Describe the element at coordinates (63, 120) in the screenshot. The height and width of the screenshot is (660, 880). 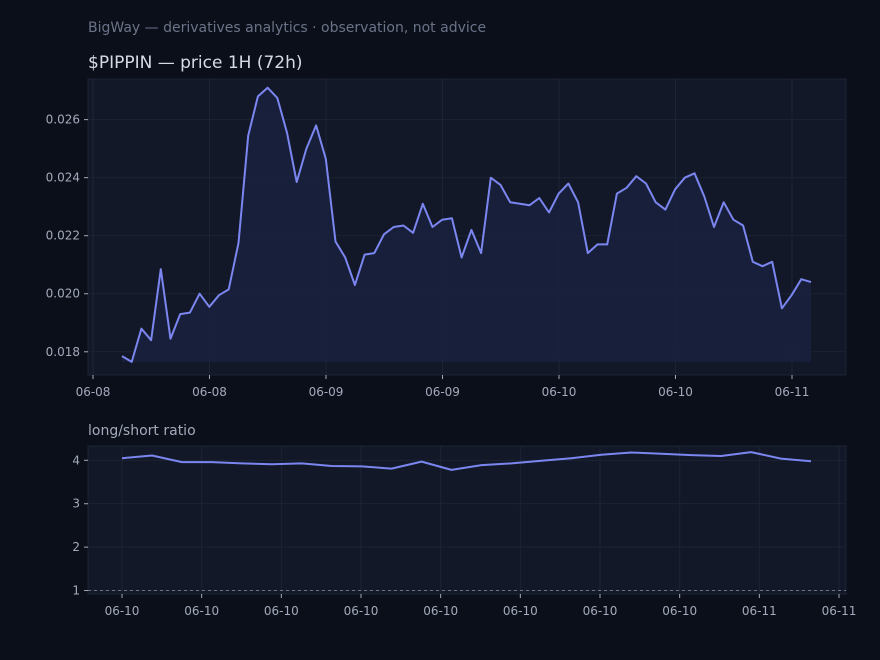
I see `p1-y-tick-label: 0.026` at that location.